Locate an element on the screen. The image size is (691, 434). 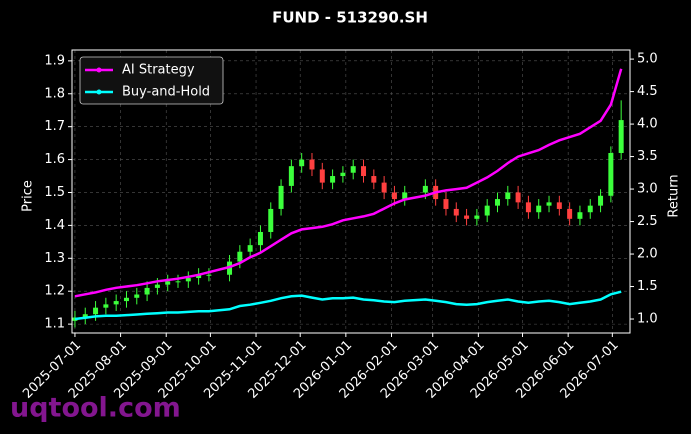
y-tick-label: 1.9 is located at coordinates (54, 60).